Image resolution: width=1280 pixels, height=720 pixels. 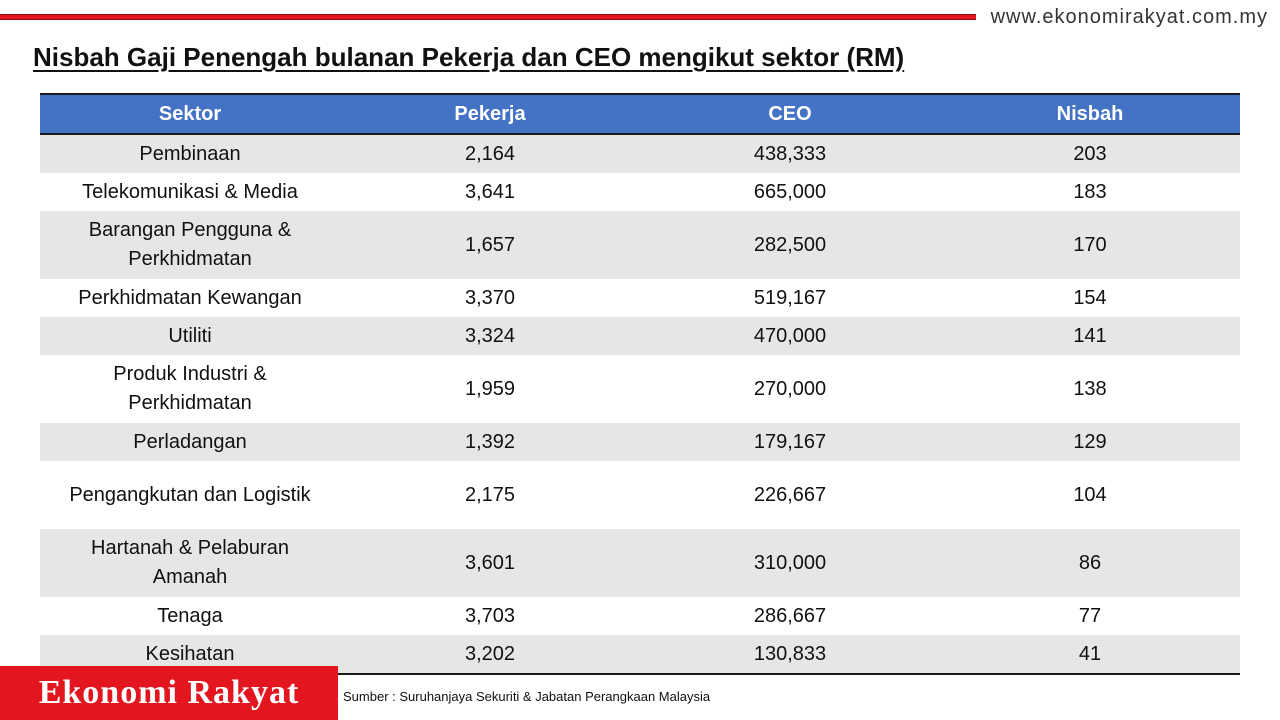 I want to click on cell-nisbah: 77, so click(x=1090, y=616).